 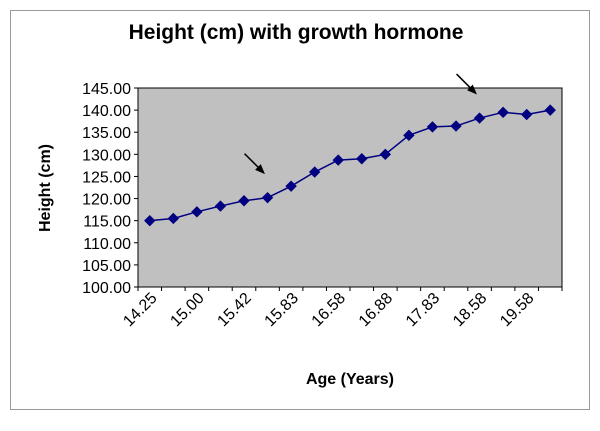 What do you see at coordinates (106, 288) in the screenshot?
I see `y-tick-label: 100.00` at bounding box center [106, 288].